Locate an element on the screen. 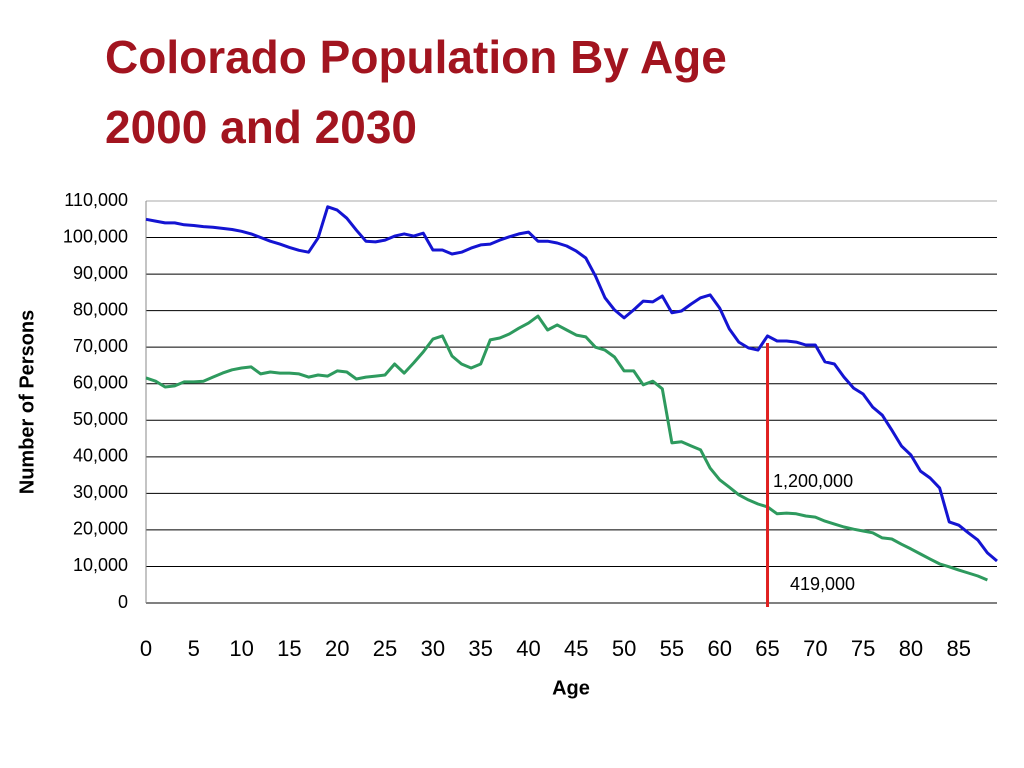 This screenshot has height=768, width=1024. y-tick-label: 90,000 is located at coordinates (100, 273).